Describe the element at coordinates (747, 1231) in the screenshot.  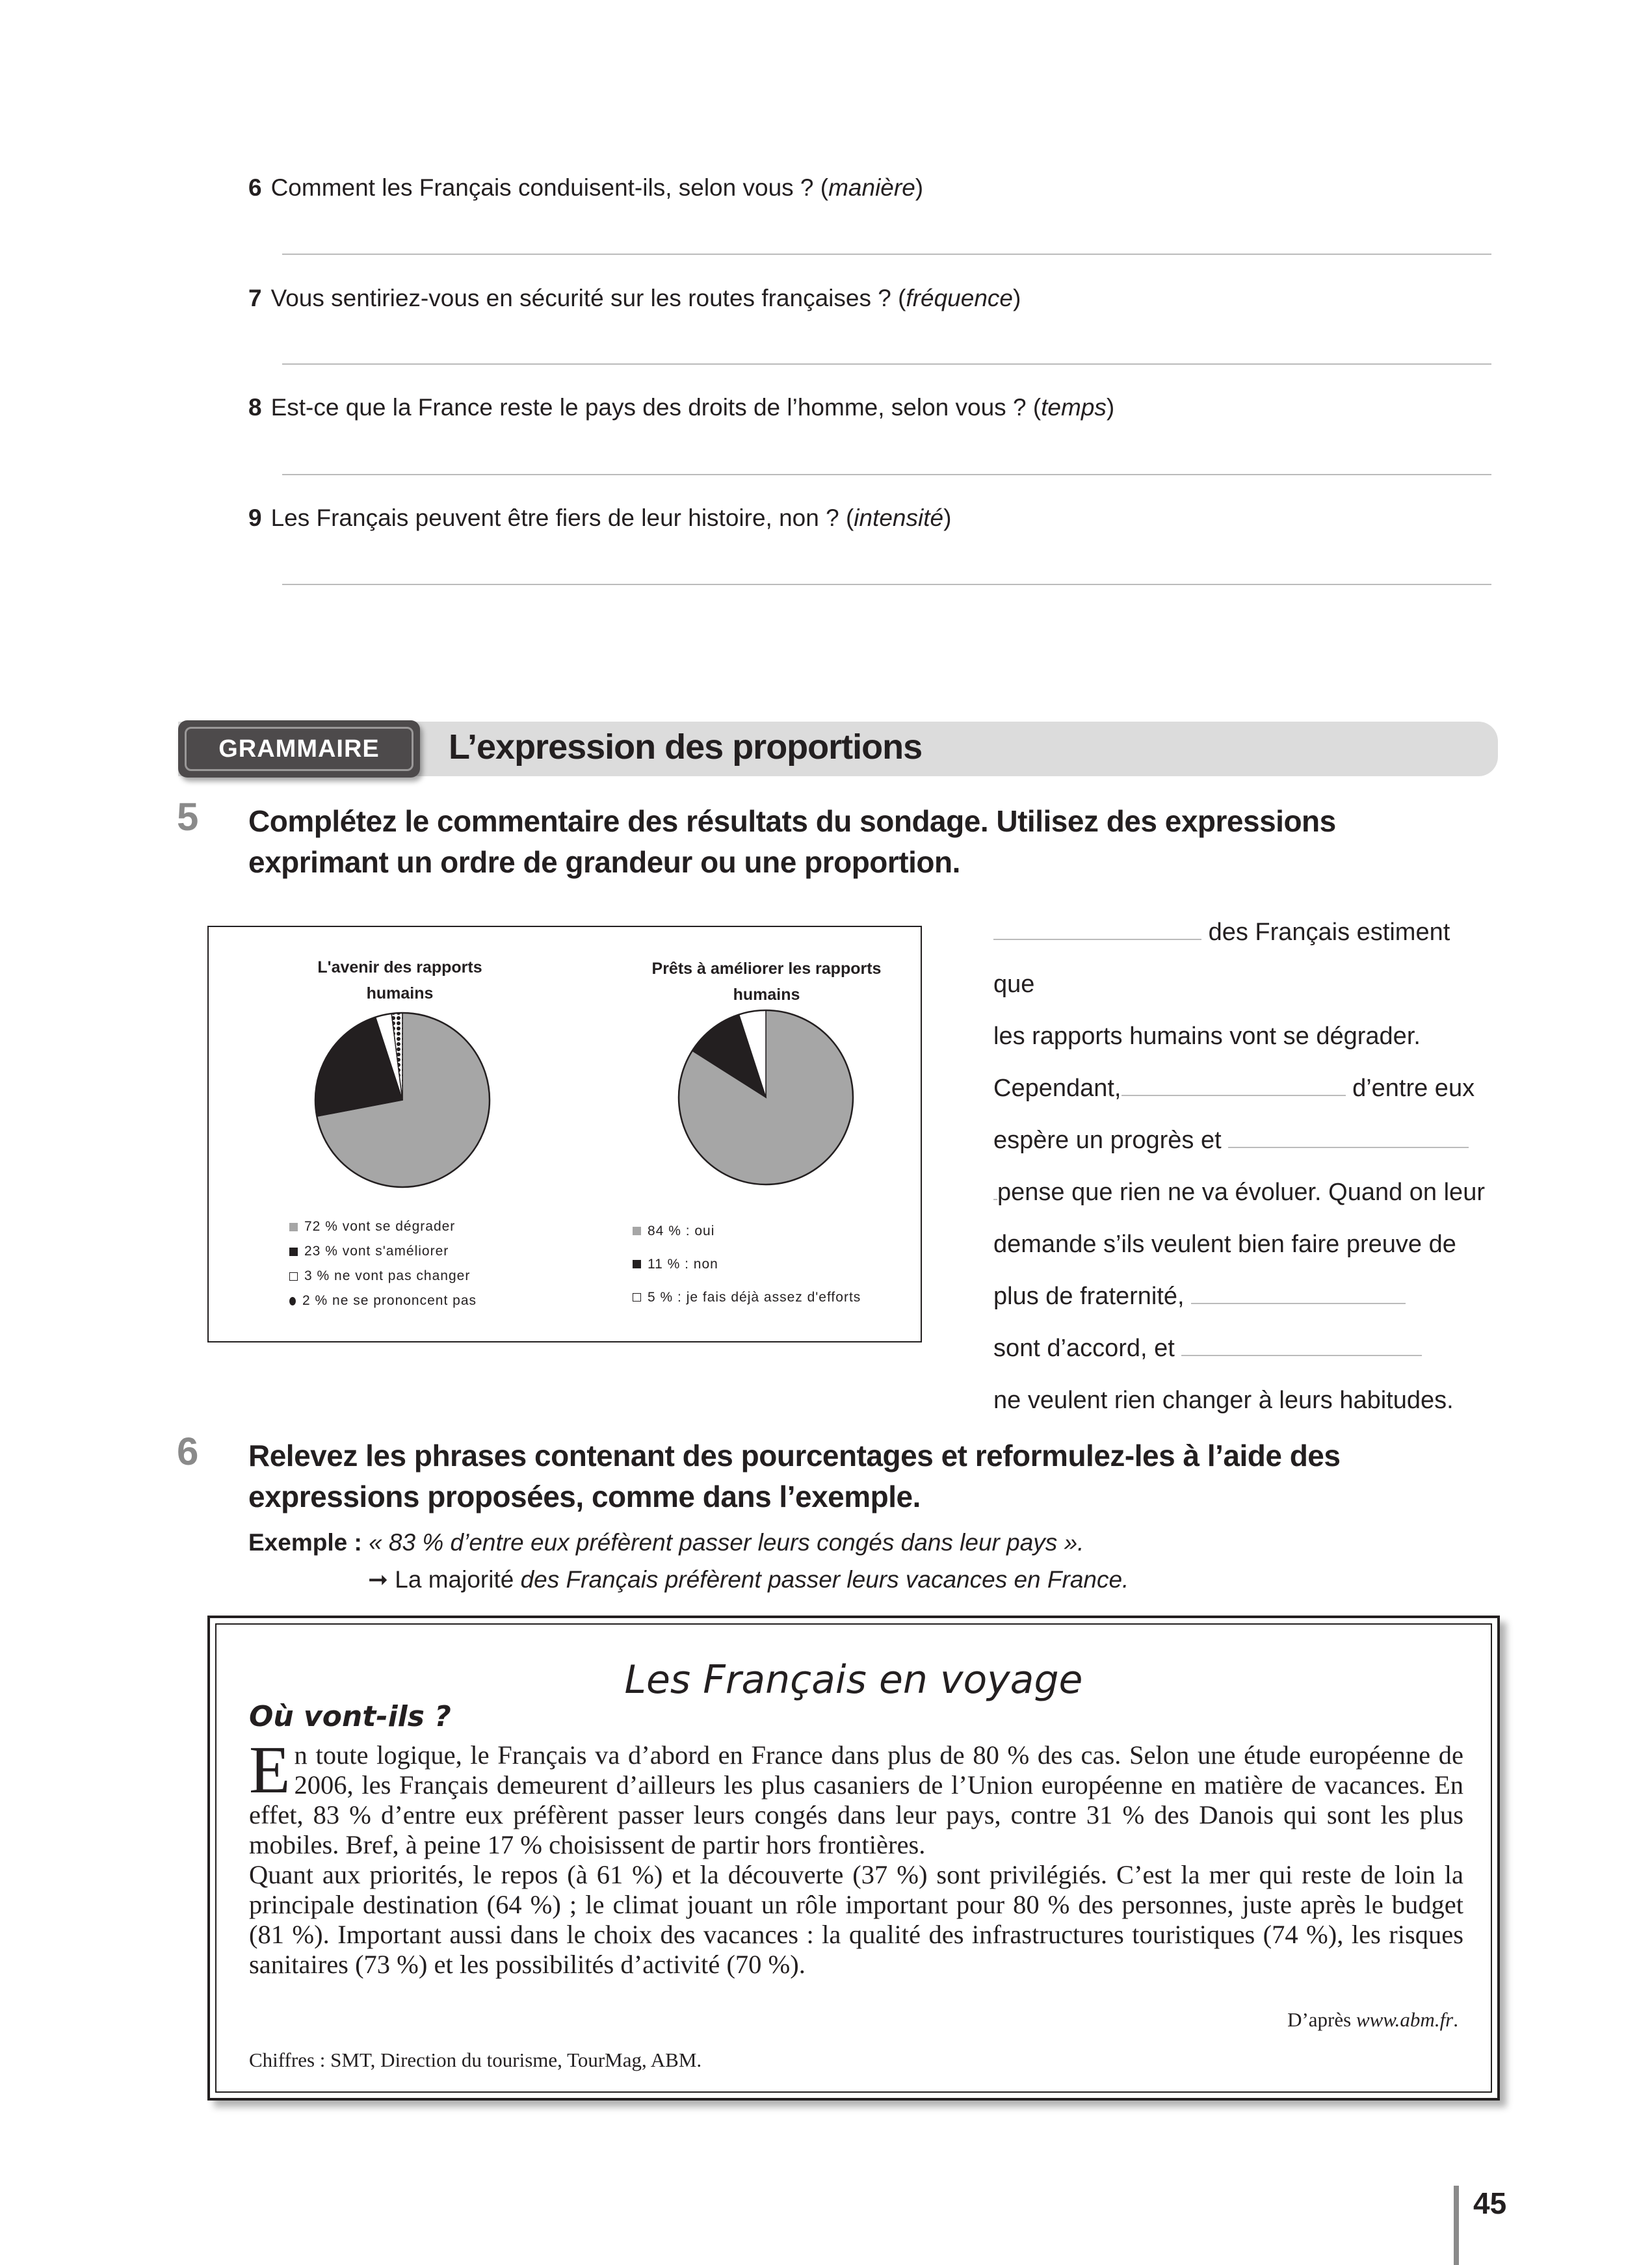
I see `legend-item: 84 % : oui` at that location.